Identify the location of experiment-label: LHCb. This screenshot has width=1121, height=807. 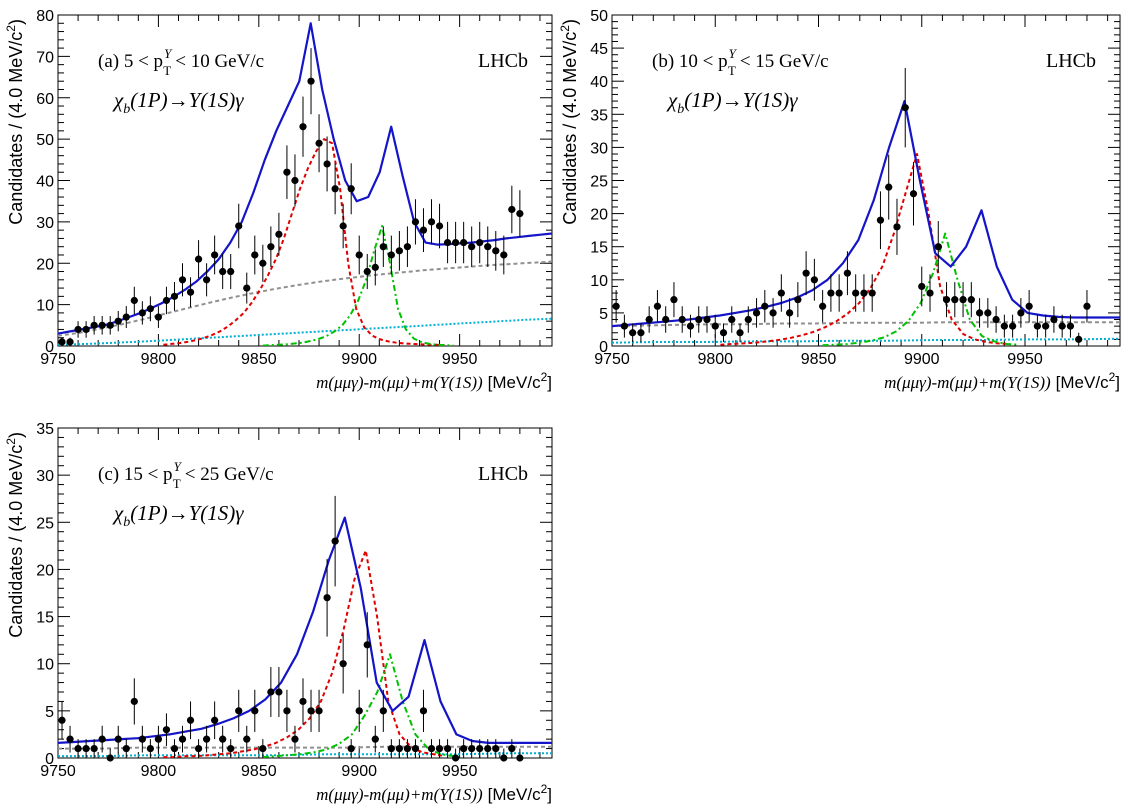
(1071, 61).